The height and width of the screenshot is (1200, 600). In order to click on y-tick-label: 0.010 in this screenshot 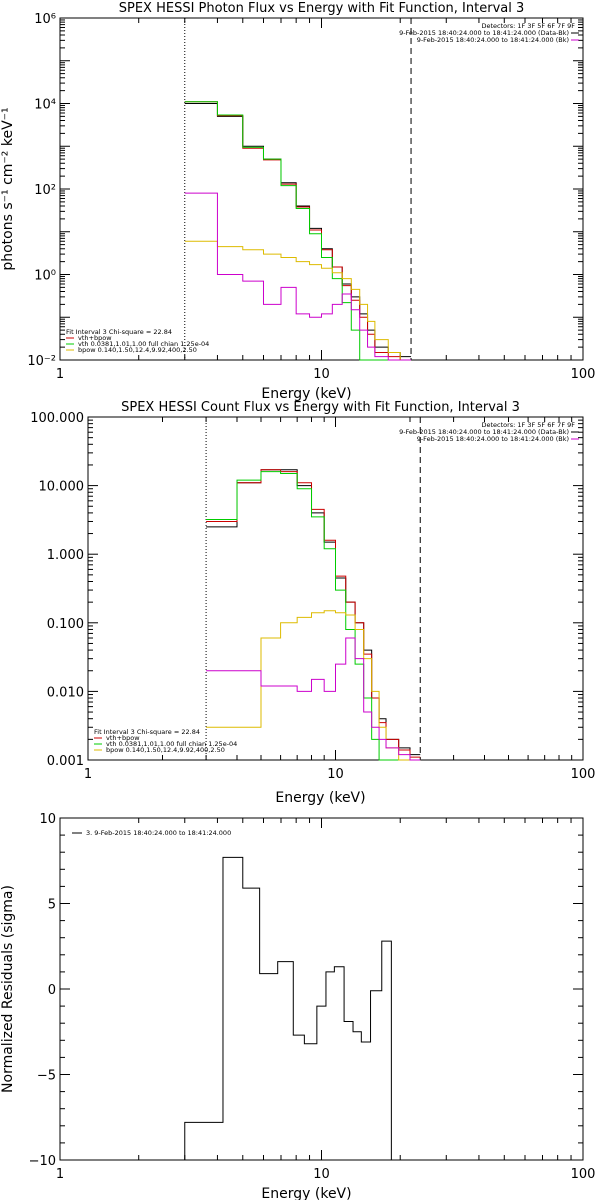, I will do `click(65, 692)`.